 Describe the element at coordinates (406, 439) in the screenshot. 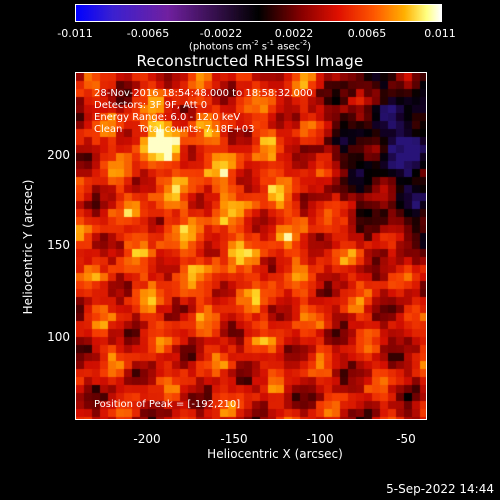

I see `x-tick-label: -50` at that location.